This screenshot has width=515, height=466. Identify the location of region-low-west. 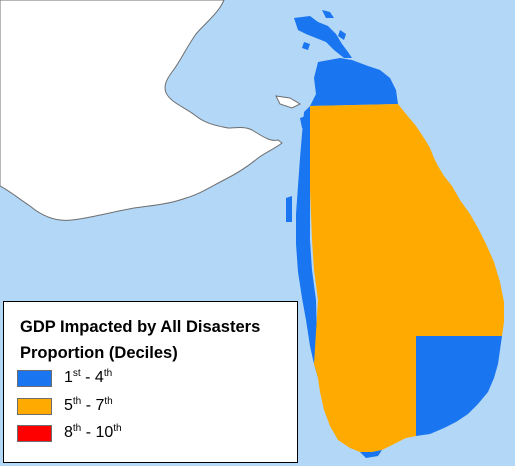
(347, 218).